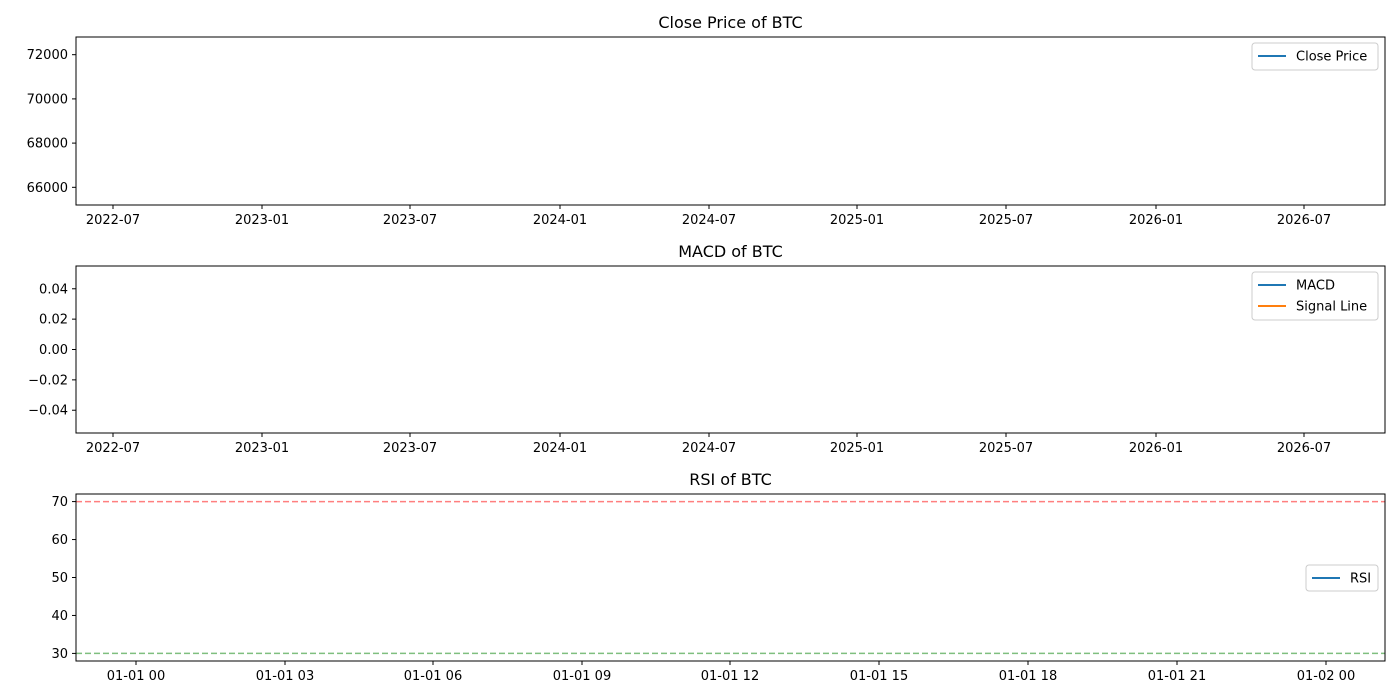  I want to click on y-tick-label: 0.04, so click(53, 289).